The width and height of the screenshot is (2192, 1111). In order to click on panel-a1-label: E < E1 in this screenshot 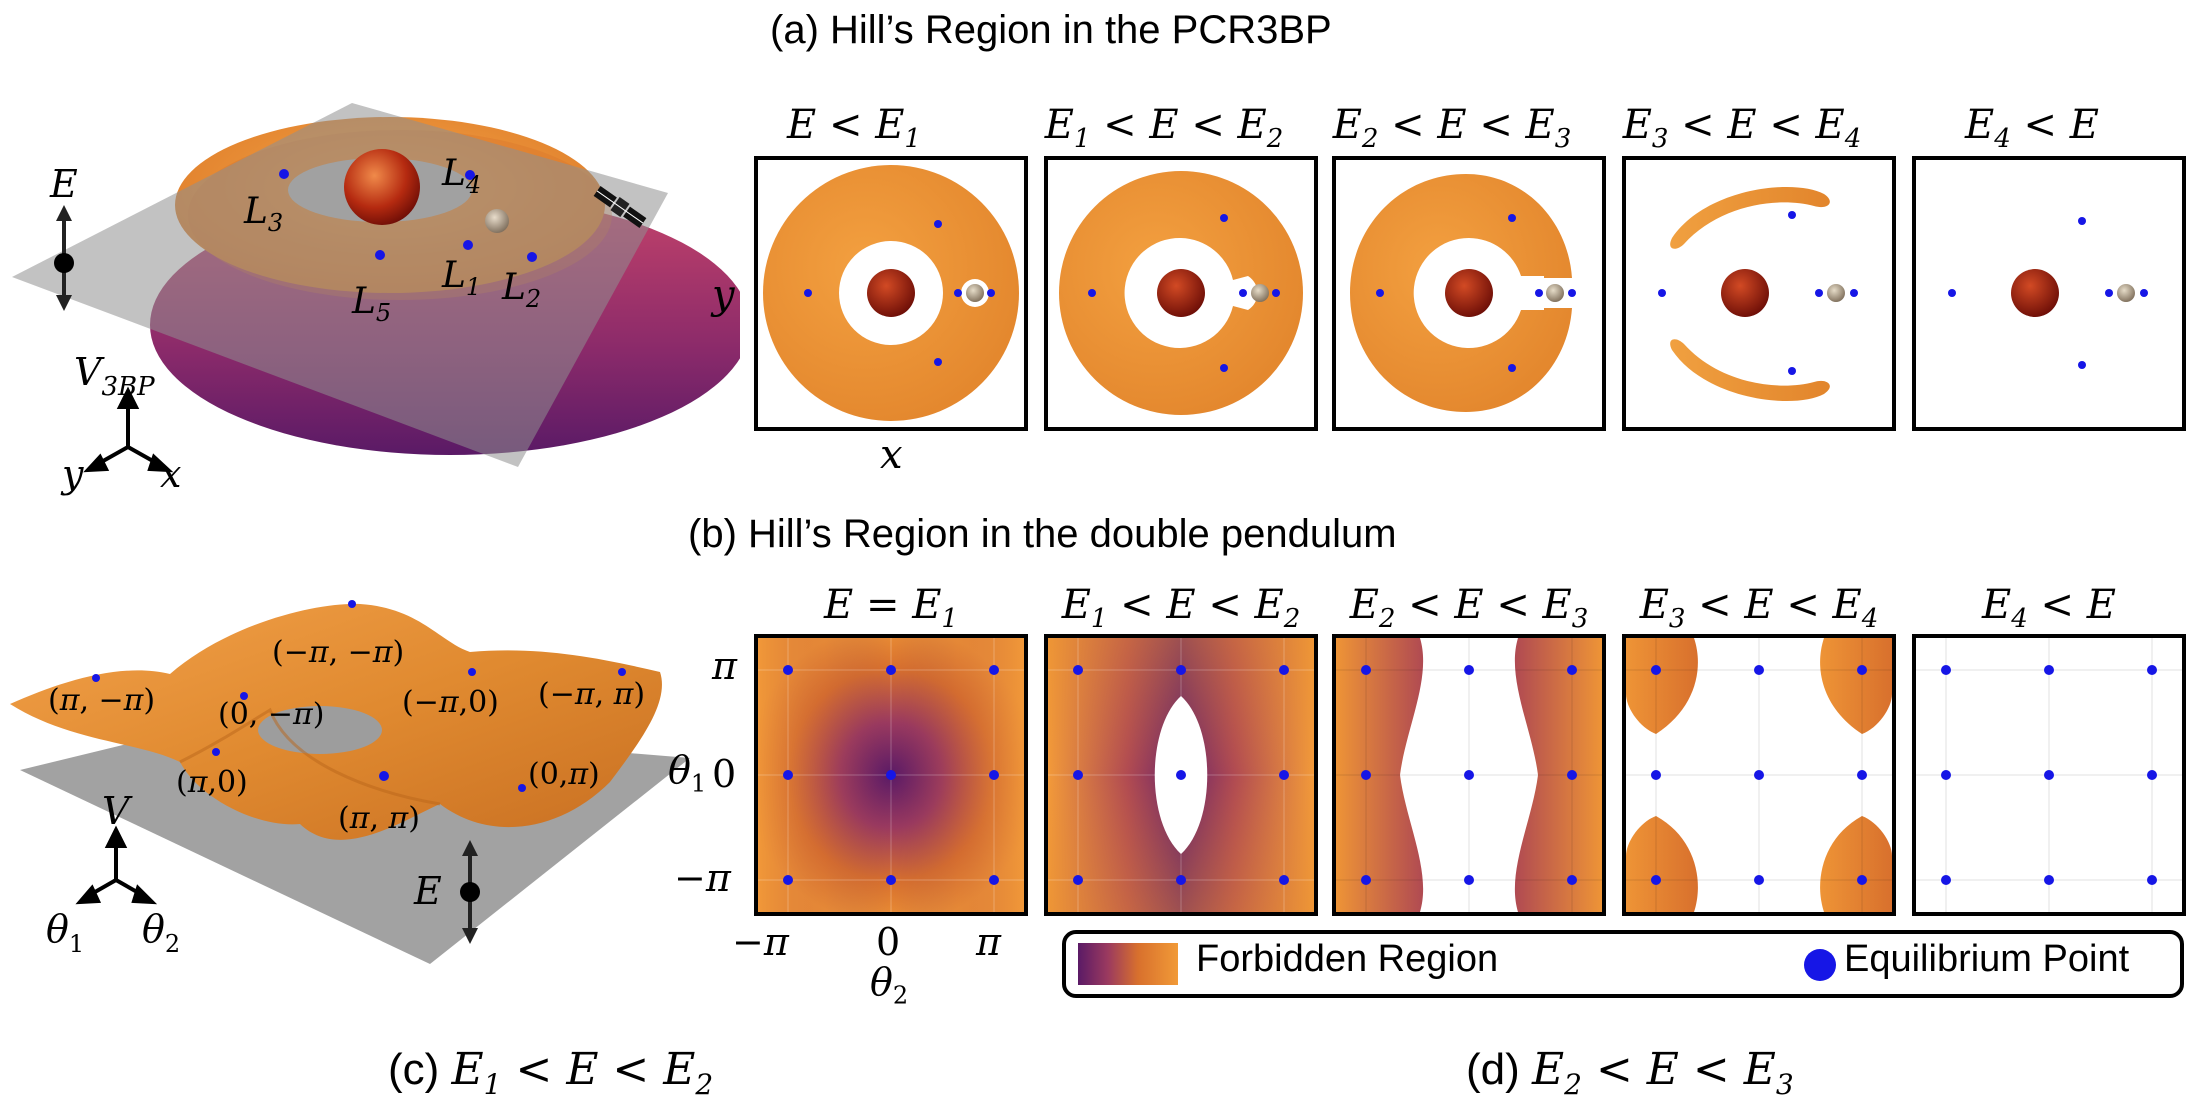, I will do `click(854, 128)`.